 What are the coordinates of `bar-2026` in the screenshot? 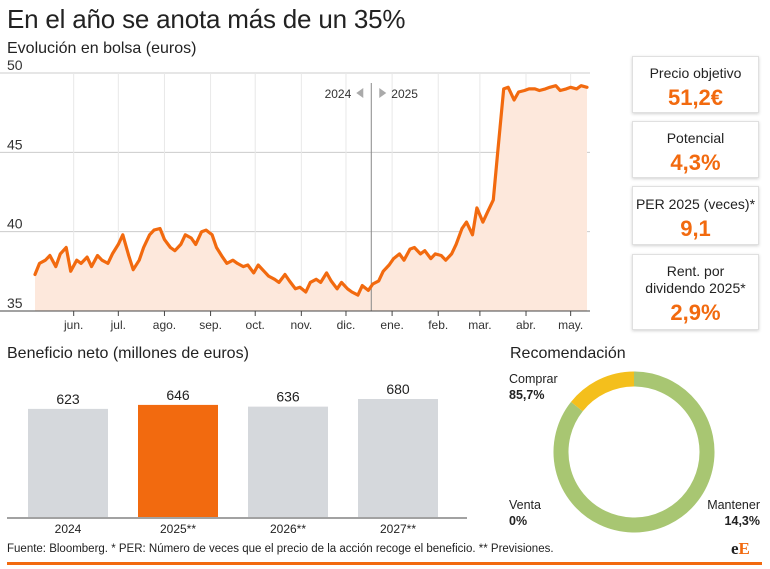 It's located at (288, 461).